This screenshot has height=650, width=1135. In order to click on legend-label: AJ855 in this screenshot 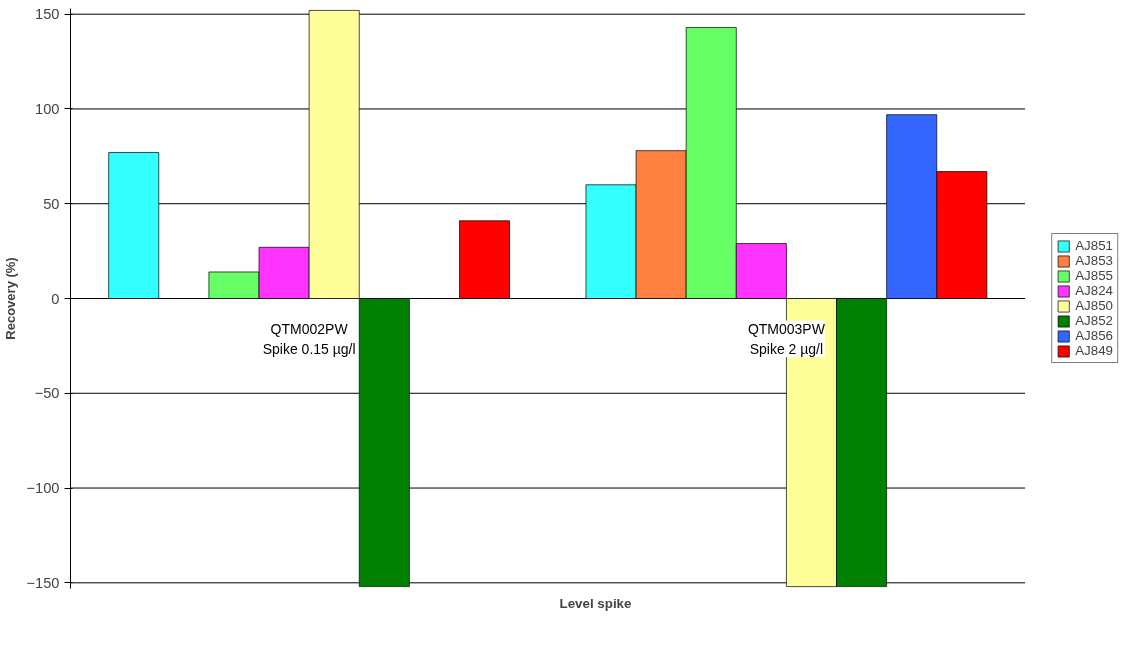, I will do `click(1094, 275)`.